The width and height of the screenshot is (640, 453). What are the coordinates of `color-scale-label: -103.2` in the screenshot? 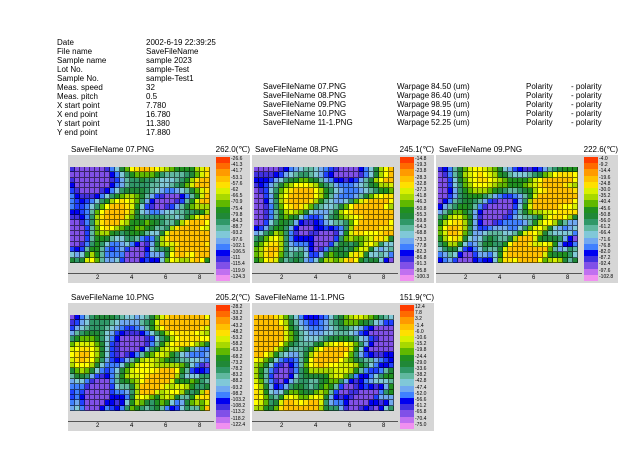 It's located at (238, 400).